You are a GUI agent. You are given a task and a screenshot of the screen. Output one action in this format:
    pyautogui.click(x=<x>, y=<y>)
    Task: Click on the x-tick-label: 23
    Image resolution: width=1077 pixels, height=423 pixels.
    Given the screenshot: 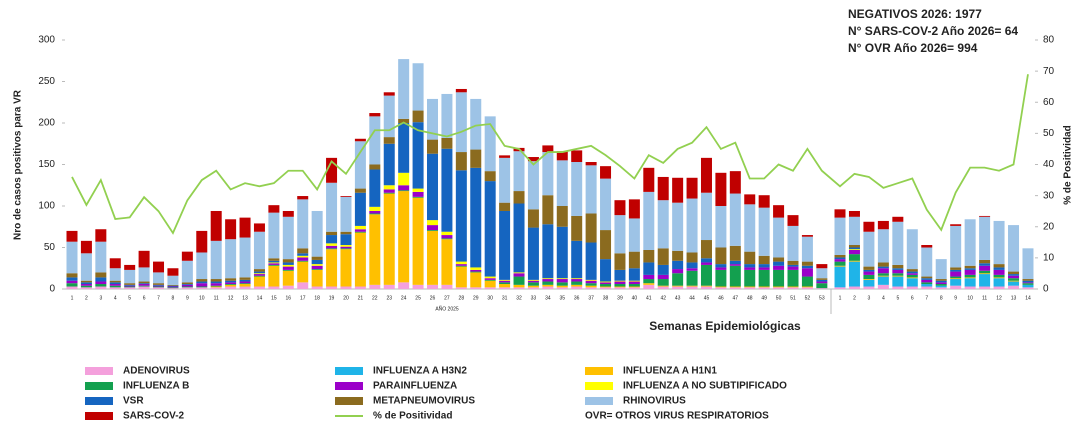 What is the action you would take?
    pyautogui.click(x=389, y=298)
    